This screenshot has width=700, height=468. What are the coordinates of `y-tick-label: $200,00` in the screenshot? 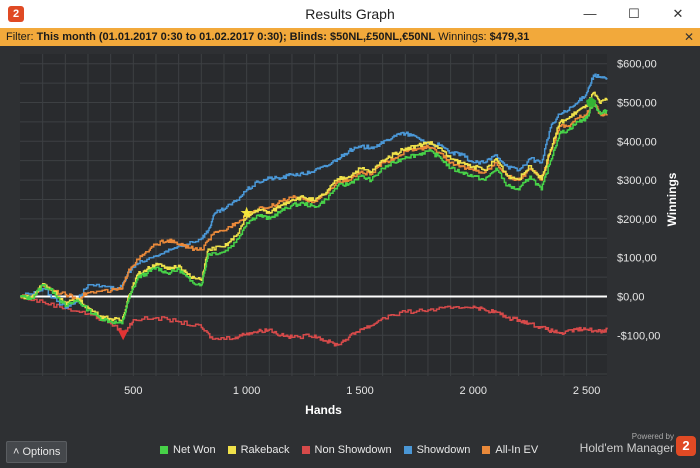 It's located at (637, 220).